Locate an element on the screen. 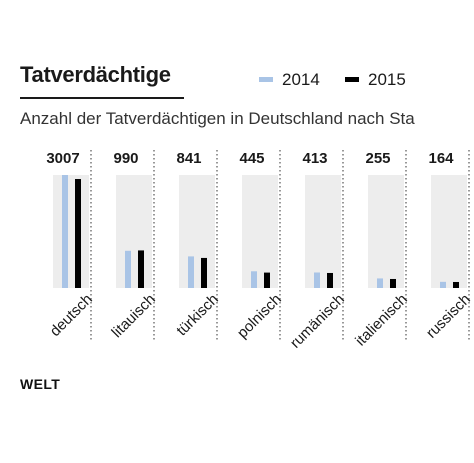 The image size is (474, 463). bar-2014-polnisch is located at coordinates (254, 279).